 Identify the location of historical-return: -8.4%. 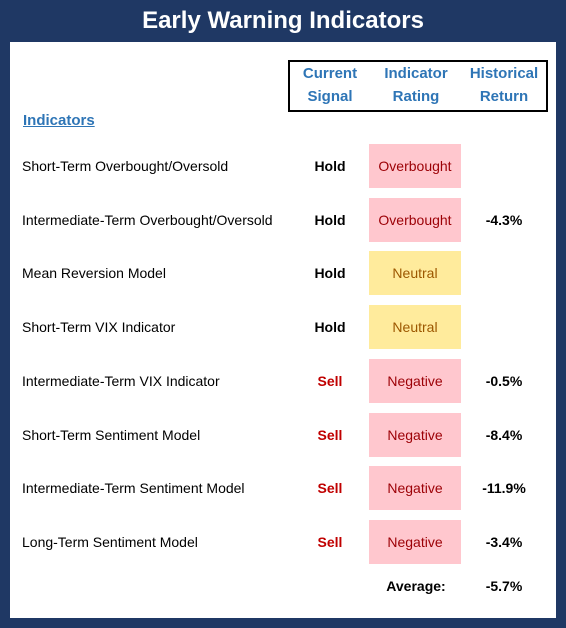
(504, 434).